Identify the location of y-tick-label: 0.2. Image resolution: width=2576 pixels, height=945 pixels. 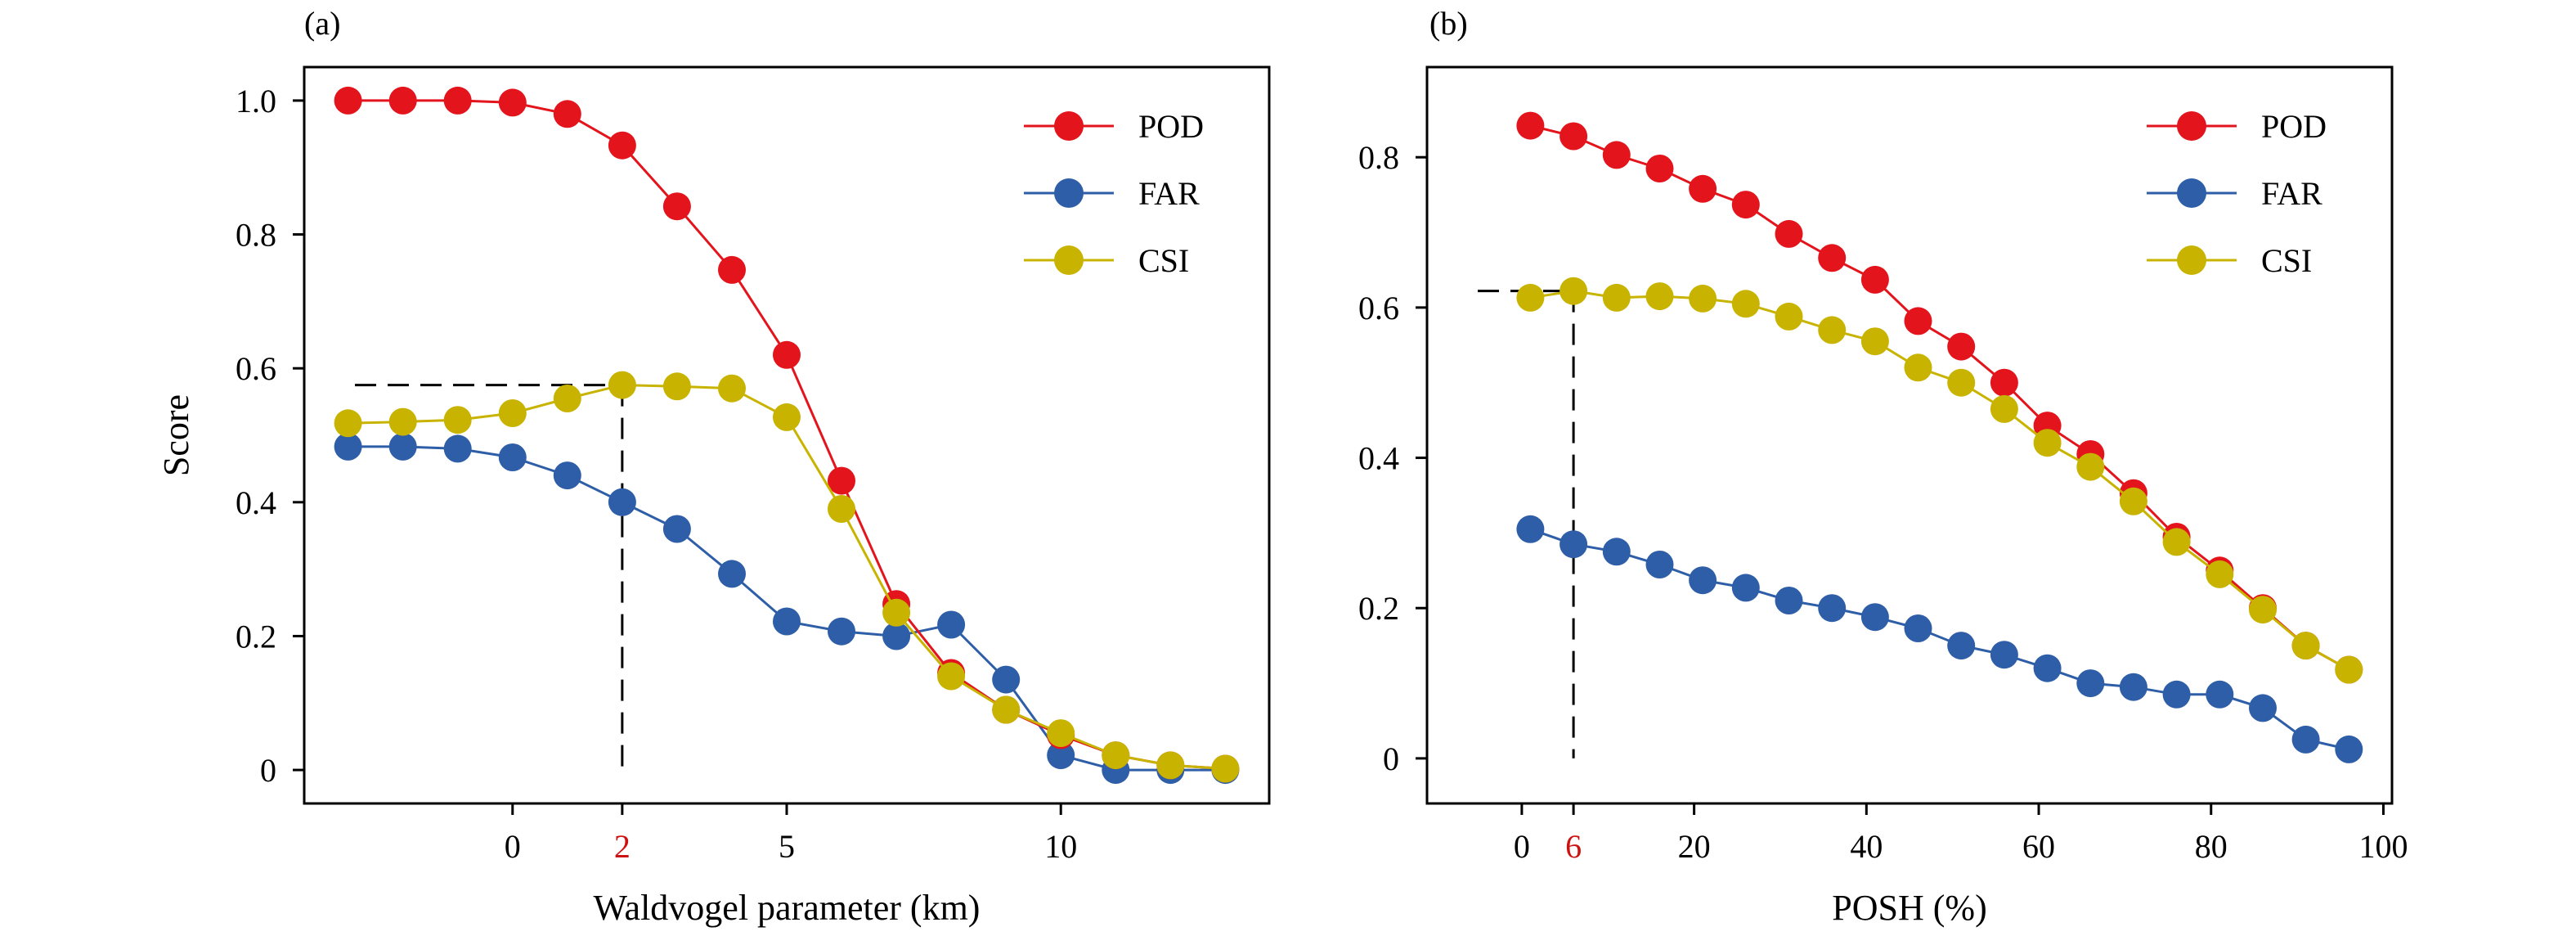
(256, 636).